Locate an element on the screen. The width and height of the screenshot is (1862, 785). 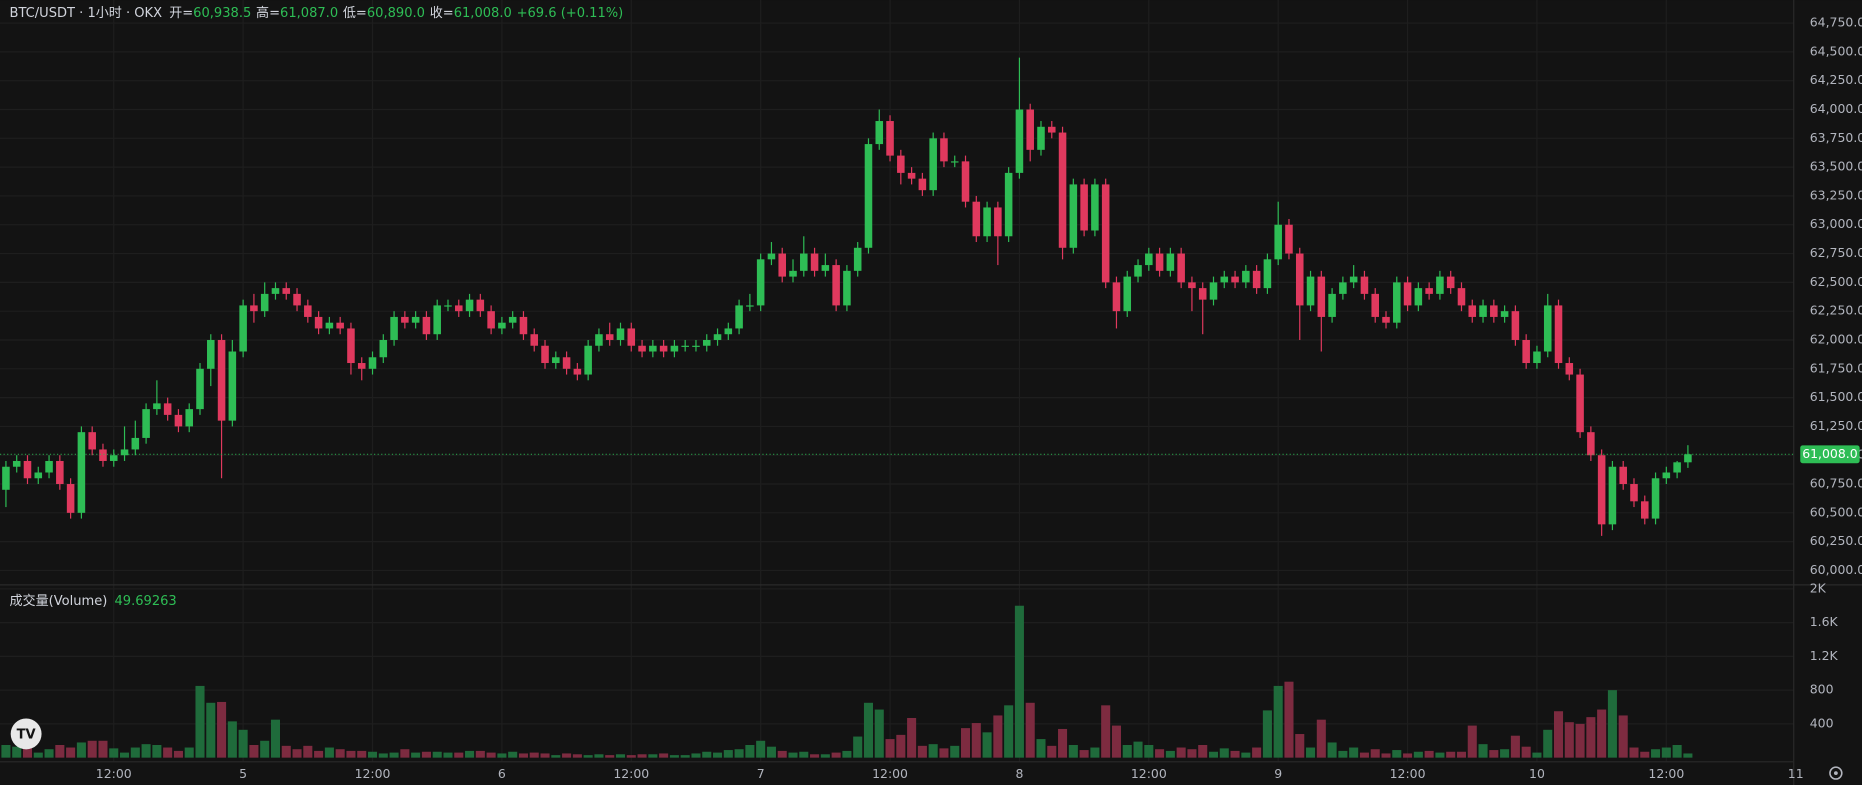
y-tick-label: 60,250.0 is located at coordinates (1836, 540).